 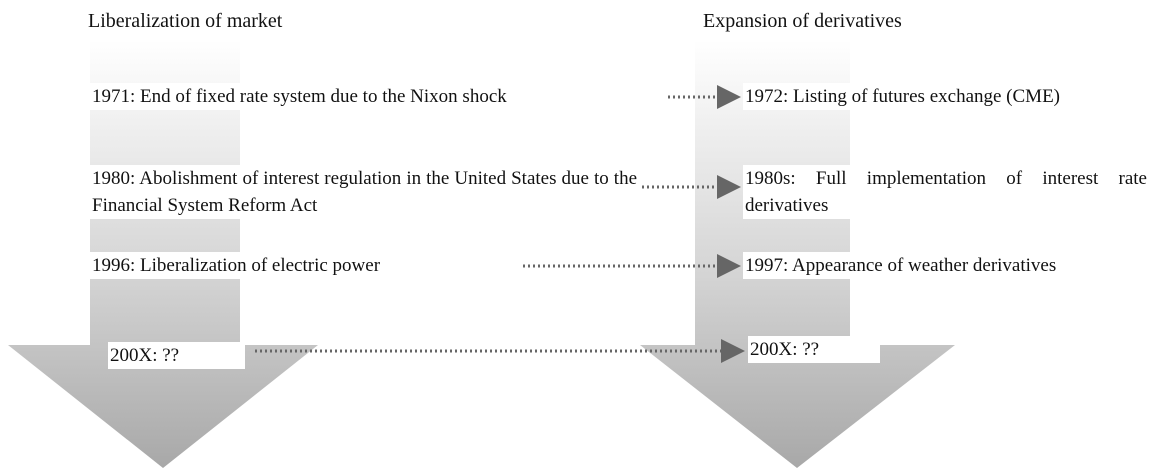 I want to click on column-title: Liberalization of market, so click(x=185, y=21).